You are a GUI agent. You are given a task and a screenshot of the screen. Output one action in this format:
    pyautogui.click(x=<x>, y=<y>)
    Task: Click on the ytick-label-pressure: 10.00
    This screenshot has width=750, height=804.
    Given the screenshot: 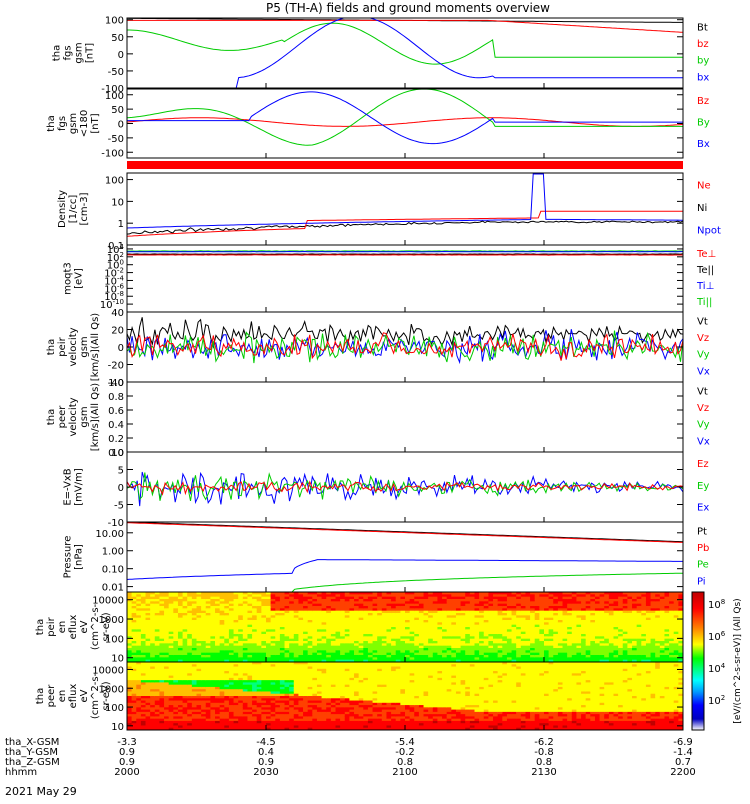 What is the action you would take?
    pyautogui.click(x=109, y=534)
    